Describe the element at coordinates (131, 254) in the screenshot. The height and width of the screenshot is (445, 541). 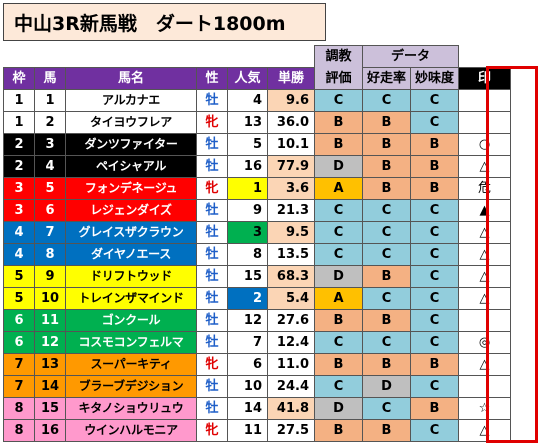
I see `horse-name: ダイヤノエース` at that location.